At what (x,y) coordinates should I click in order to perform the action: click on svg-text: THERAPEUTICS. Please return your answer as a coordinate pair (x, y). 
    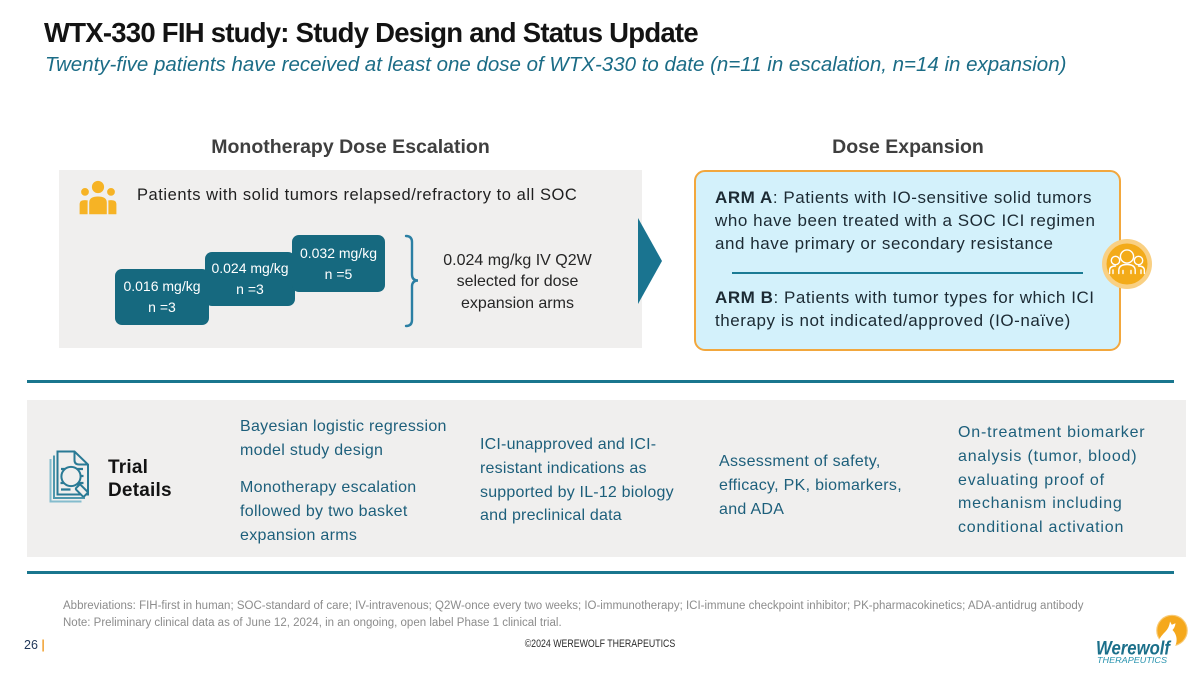
    Looking at the image, I should click on (1132, 660).